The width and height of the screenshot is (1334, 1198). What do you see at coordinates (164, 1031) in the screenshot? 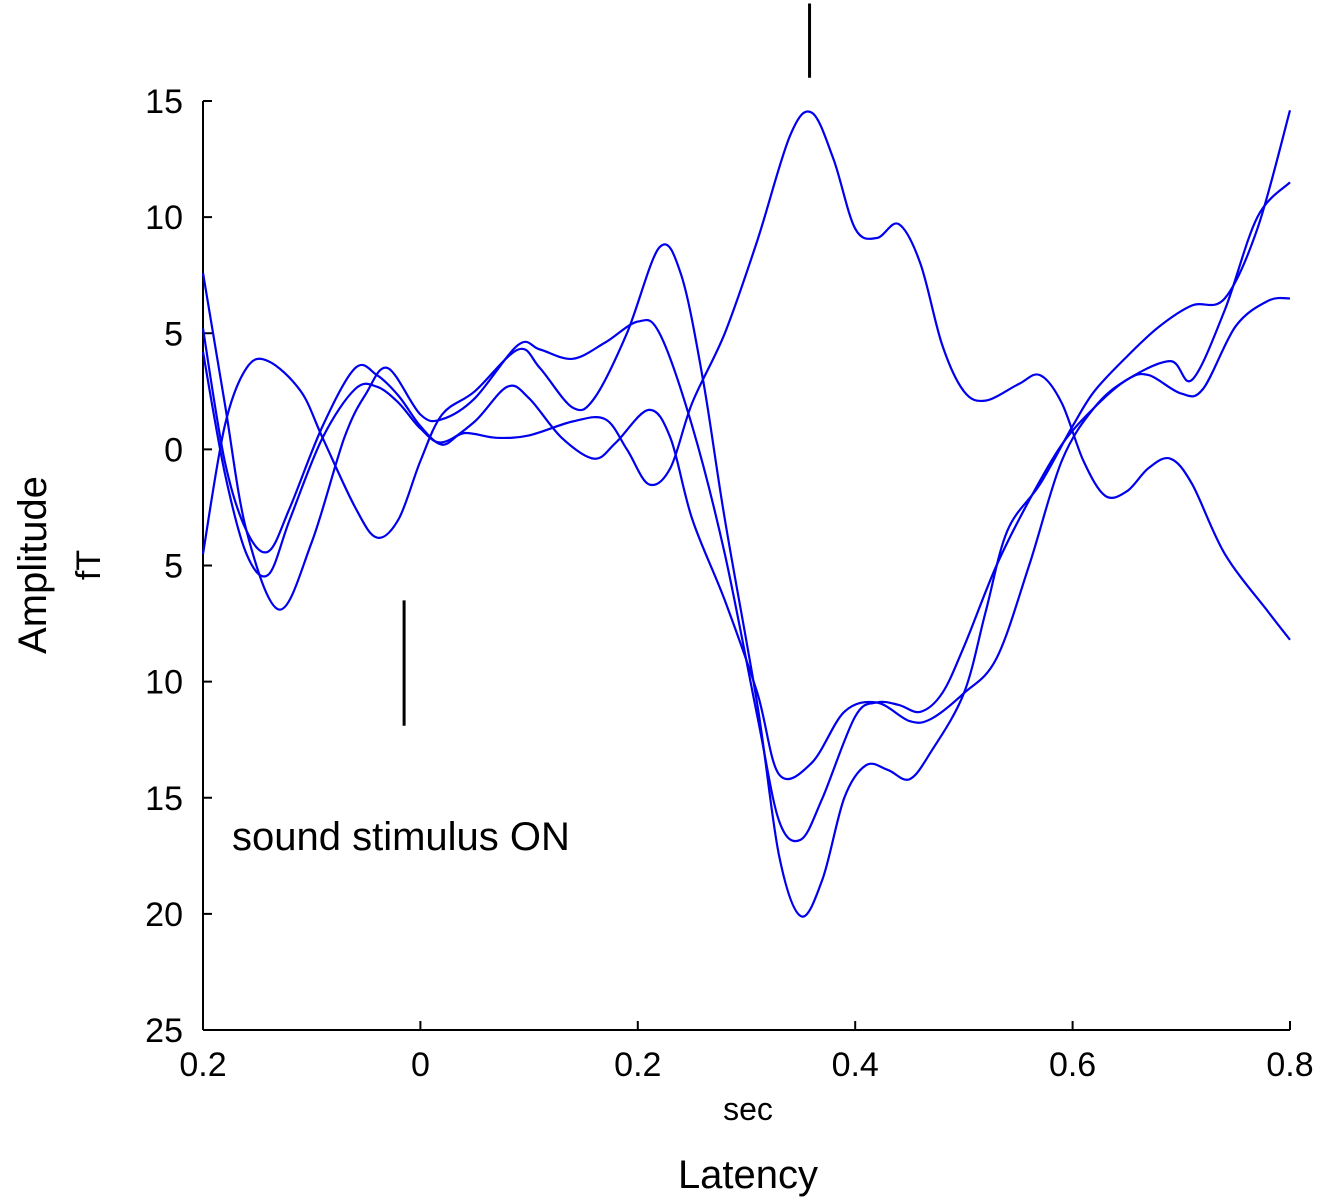
I see `y-tick-label: 25` at bounding box center [164, 1031].